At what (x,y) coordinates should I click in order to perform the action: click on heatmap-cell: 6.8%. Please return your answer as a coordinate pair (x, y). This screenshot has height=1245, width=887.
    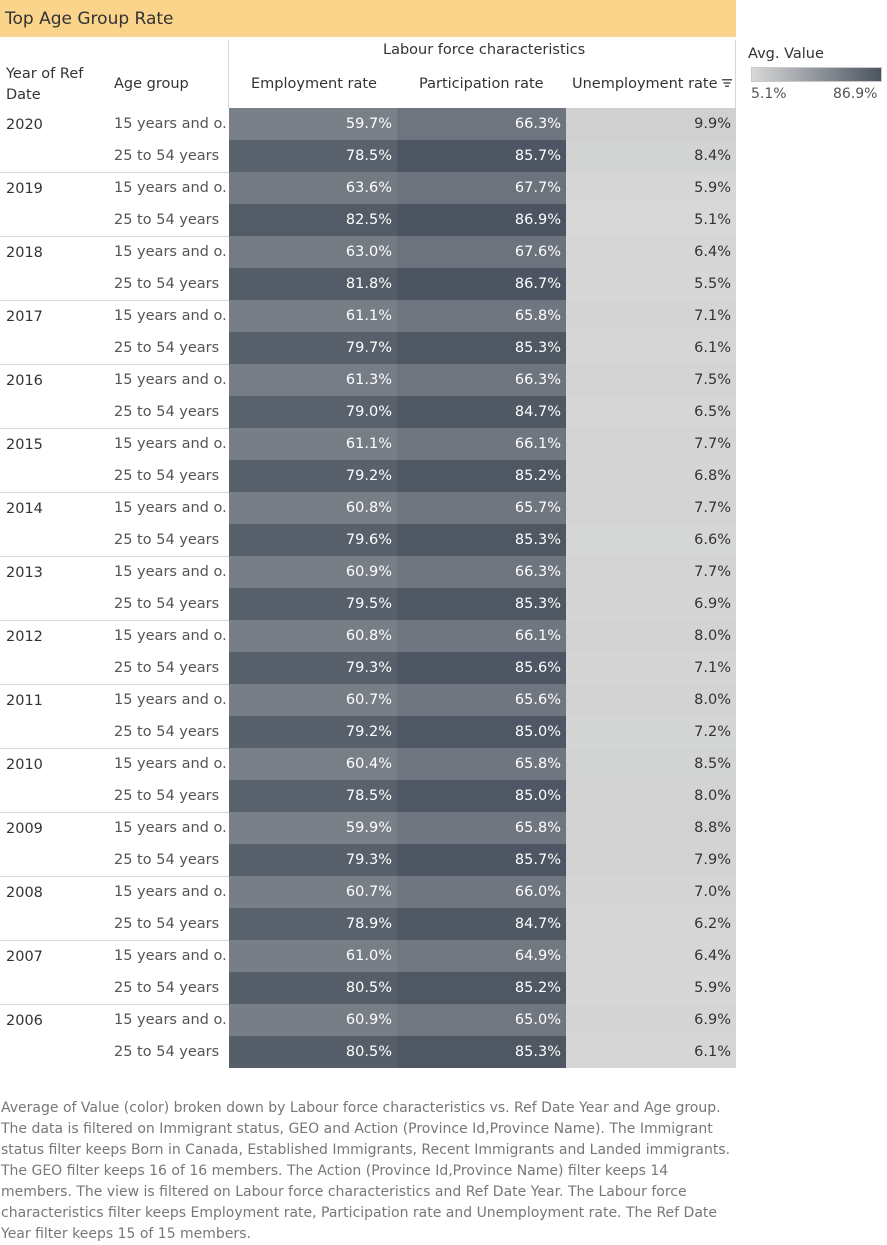
    Looking at the image, I should click on (651, 476).